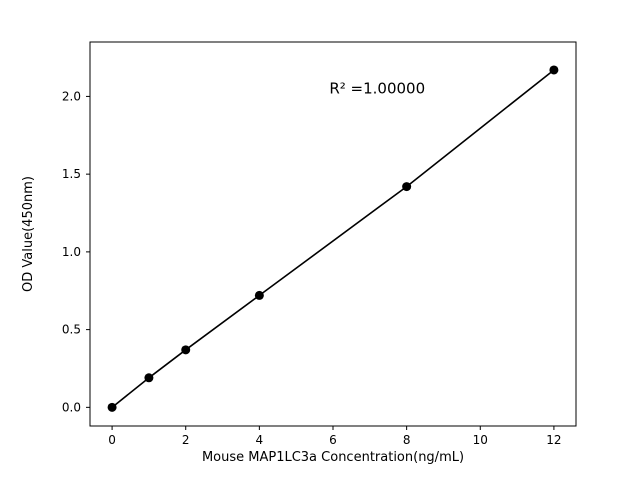 This screenshot has height=480, width=640. What do you see at coordinates (71, 407) in the screenshot?
I see `y-tick-label: 0.0` at bounding box center [71, 407].